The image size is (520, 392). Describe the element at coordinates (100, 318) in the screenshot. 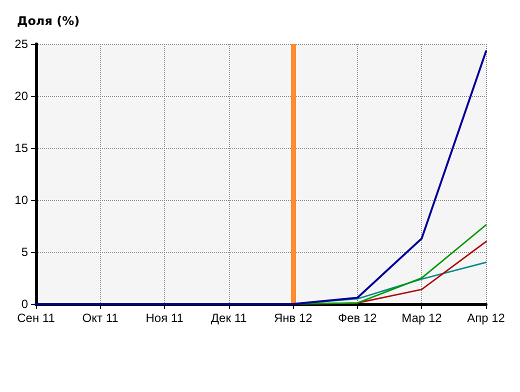

I see `x-tick-label: Окт 11` at that location.